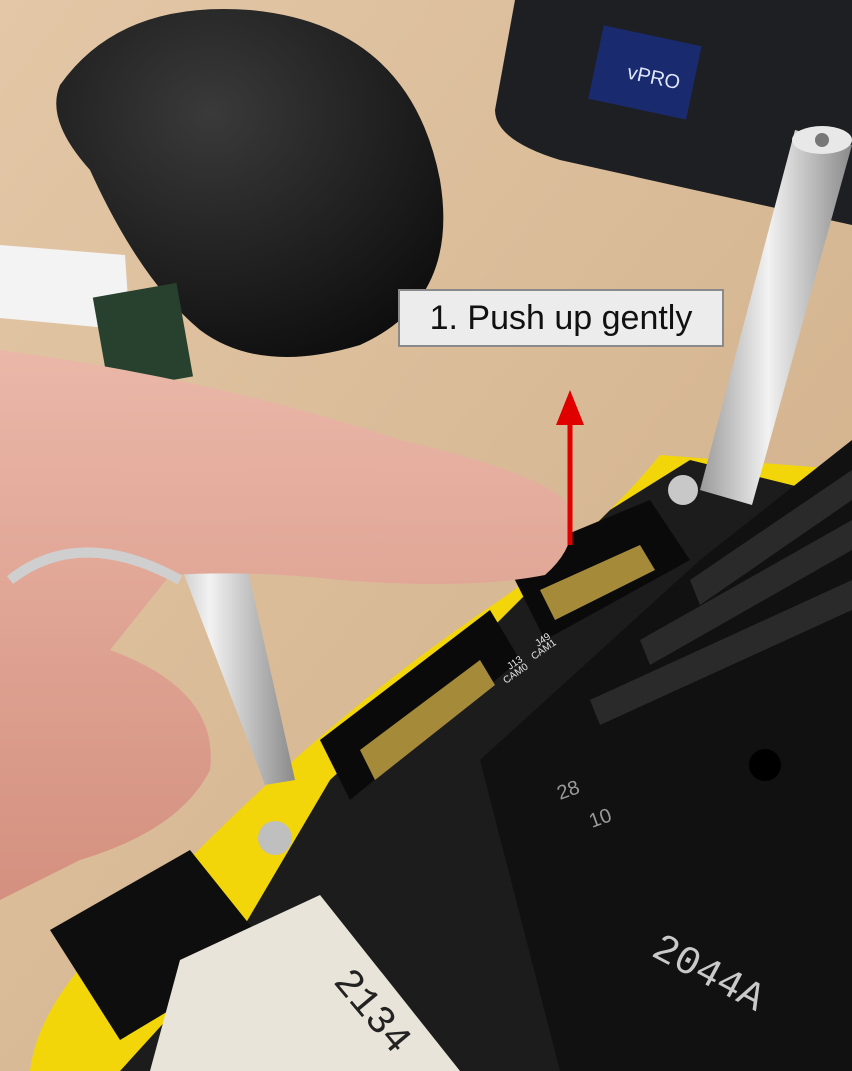 The width and height of the screenshot is (852, 1071). Describe the element at coordinates (570, 407) in the screenshot. I see `push-arrow-head` at that location.